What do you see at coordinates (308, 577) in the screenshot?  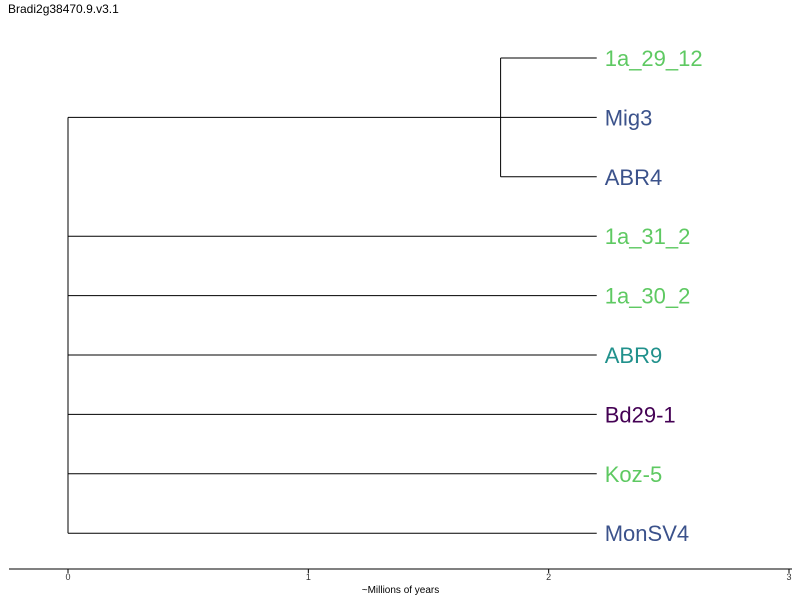 I see `x-tick-label: 1` at bounding box center [308, 577].